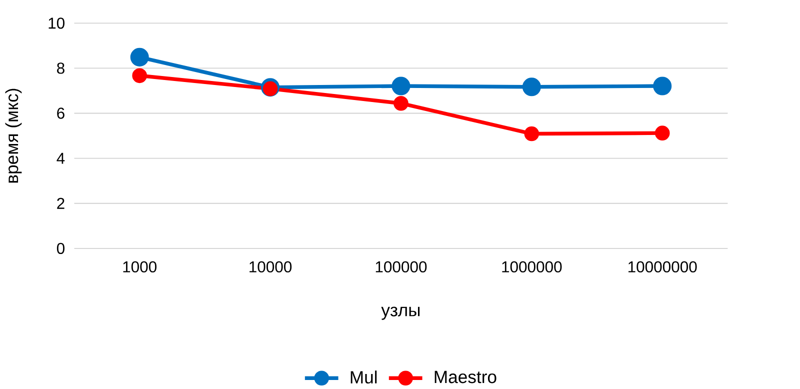 This screenshot has width=800, height=389. I want to click on legend-label: Mul, so click(363, 377).